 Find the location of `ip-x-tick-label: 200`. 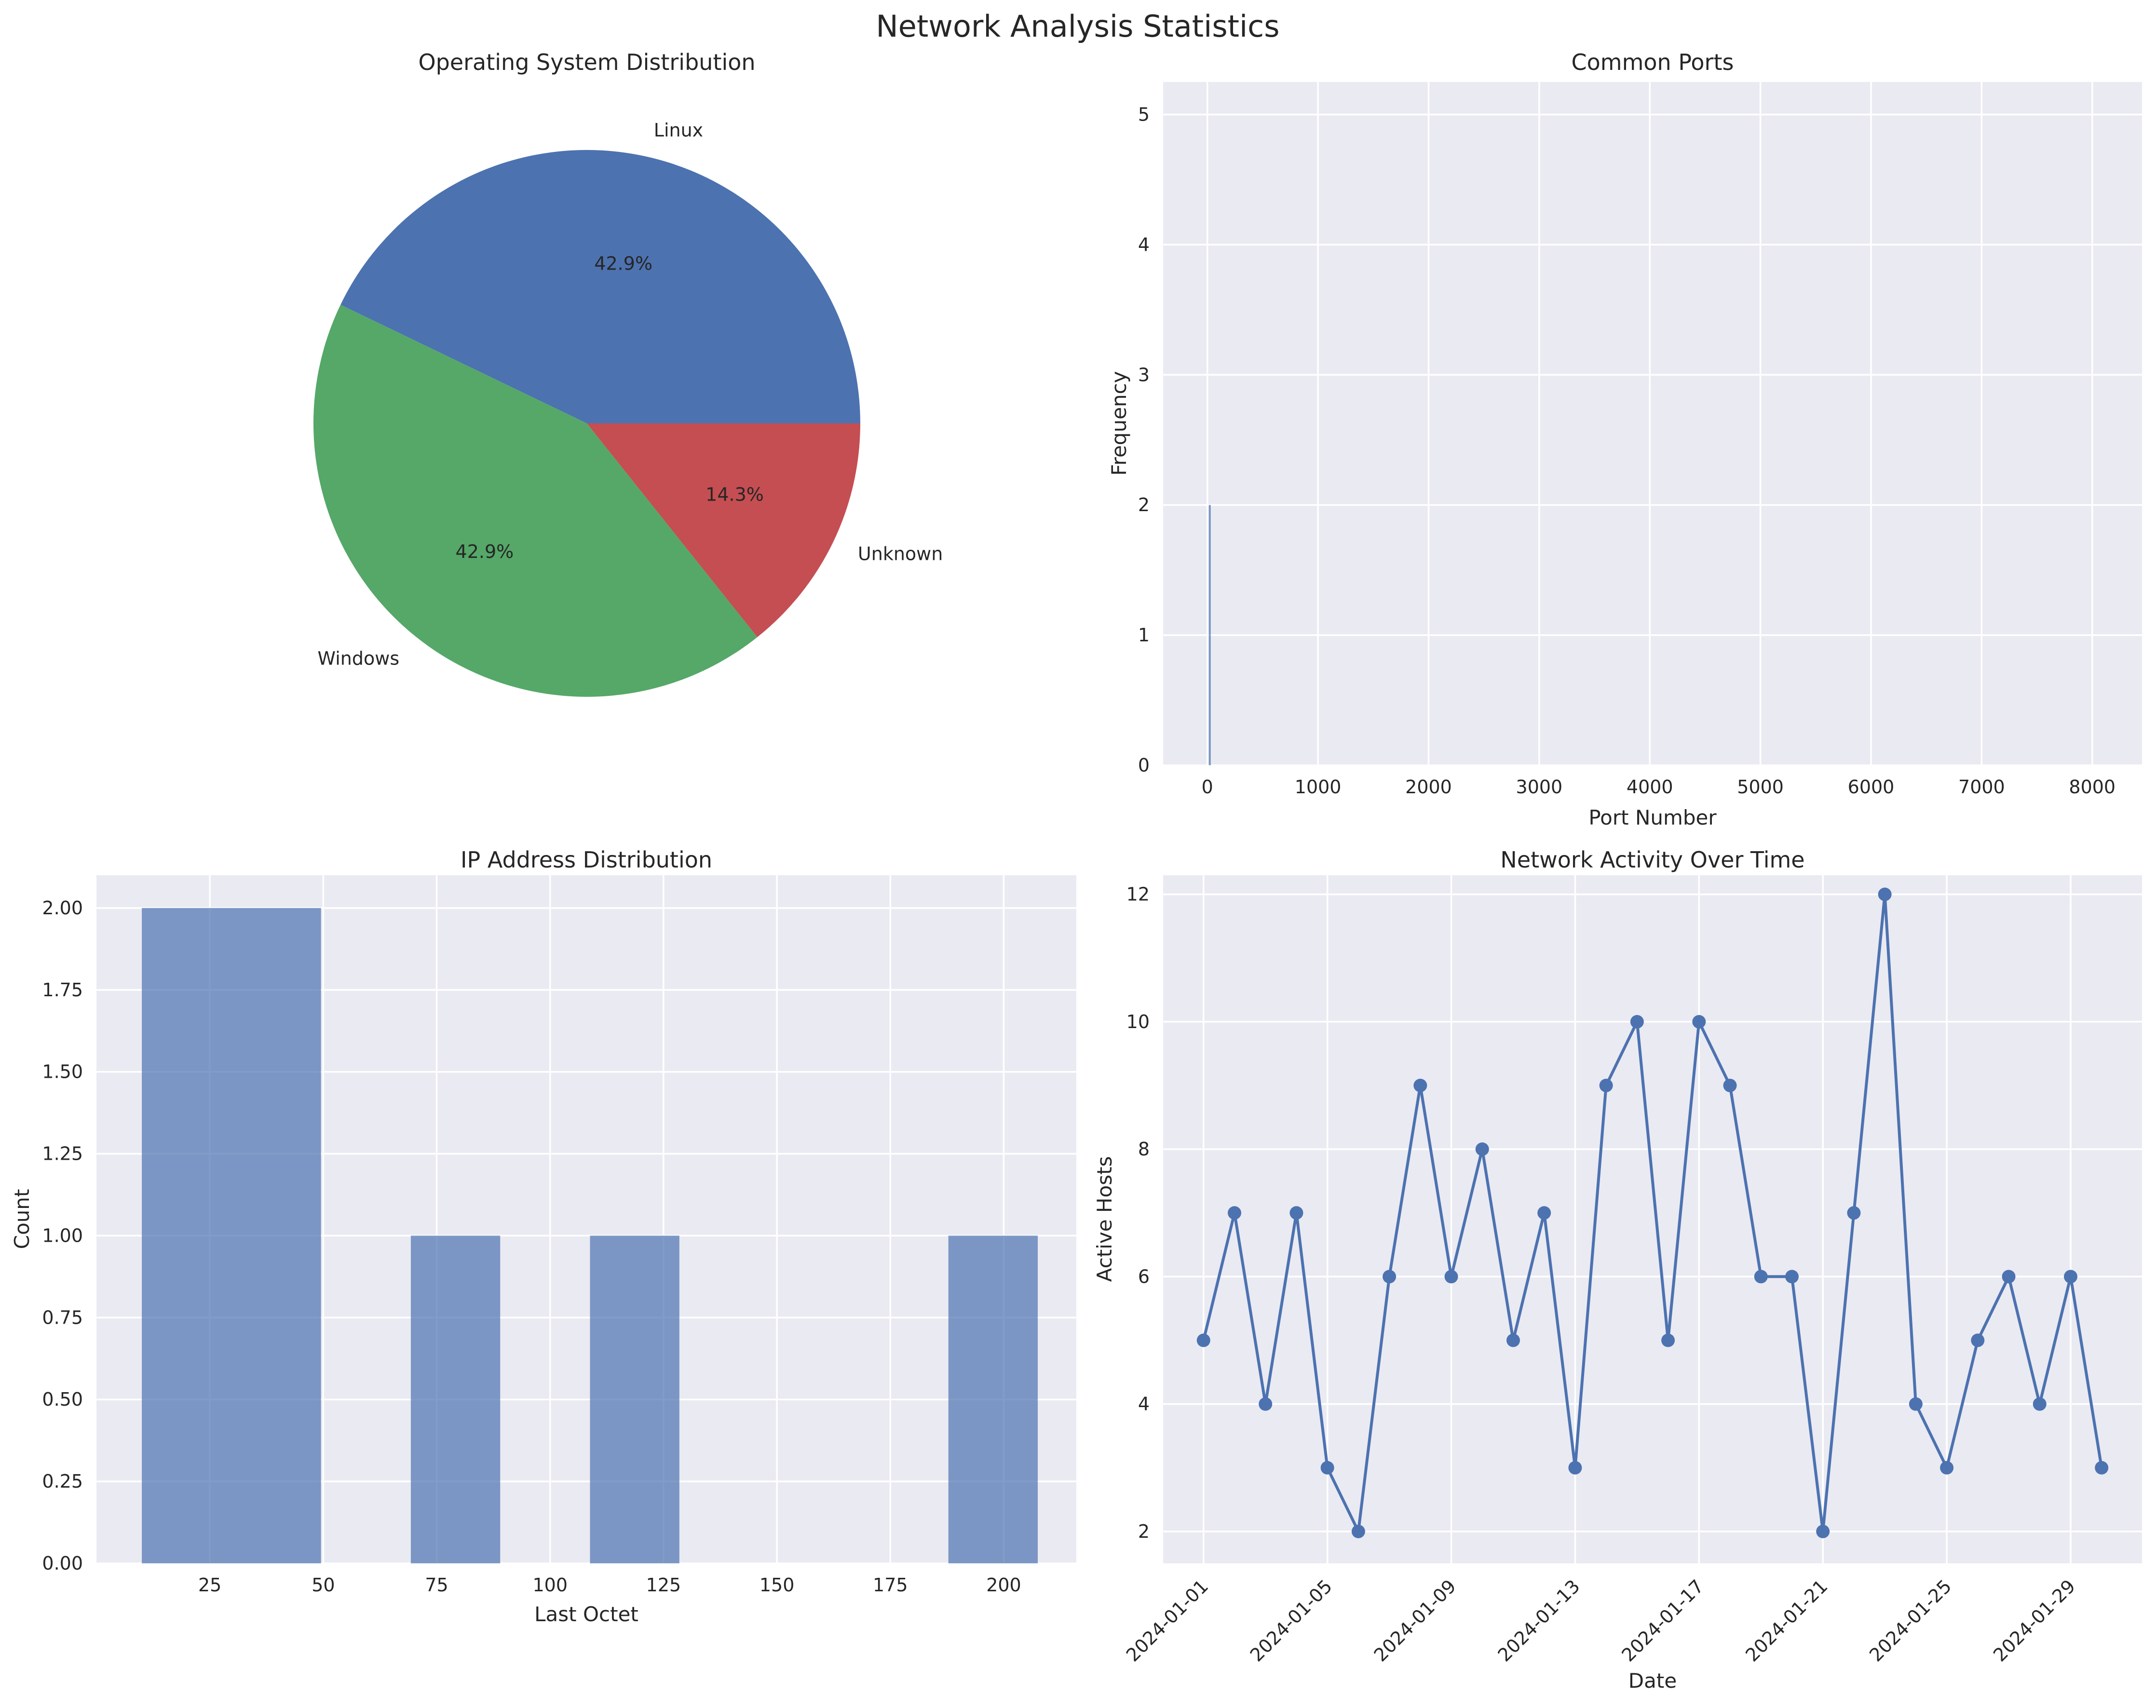

ip-x-tick-label: 200 is located at coordinates (1004, 1585).